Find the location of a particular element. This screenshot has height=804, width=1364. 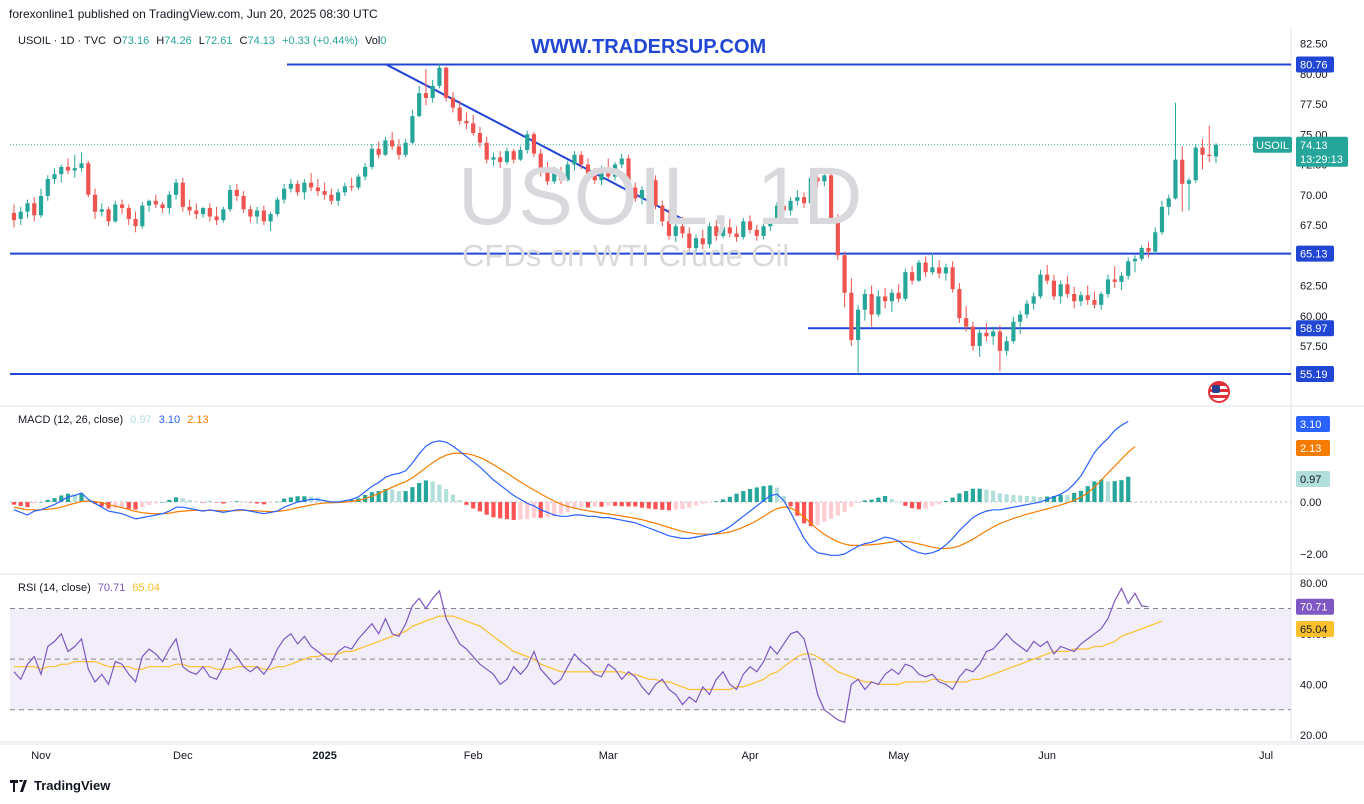

macd-value-tag is located at coordinates (1313, 479).